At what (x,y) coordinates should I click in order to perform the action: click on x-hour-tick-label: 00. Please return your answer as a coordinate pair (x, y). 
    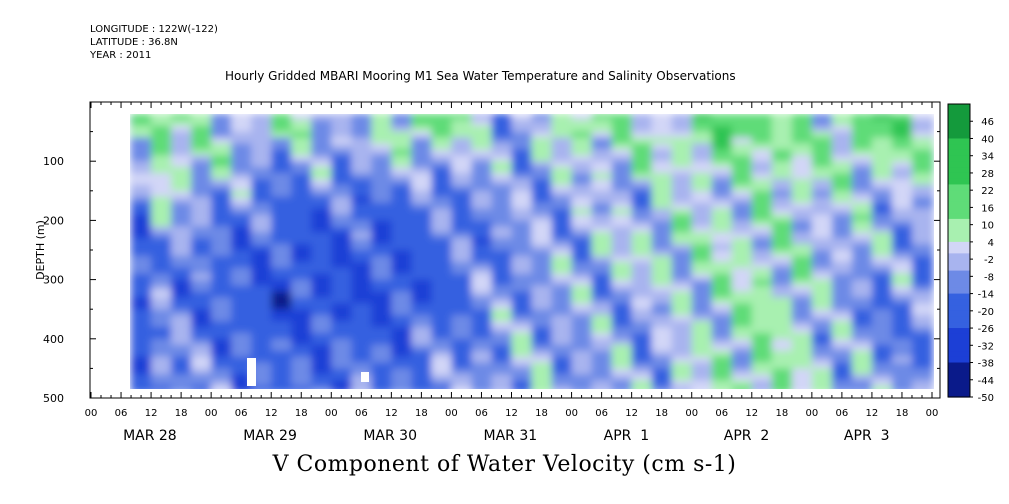
    Looking at the image, I should click on (331, 413).